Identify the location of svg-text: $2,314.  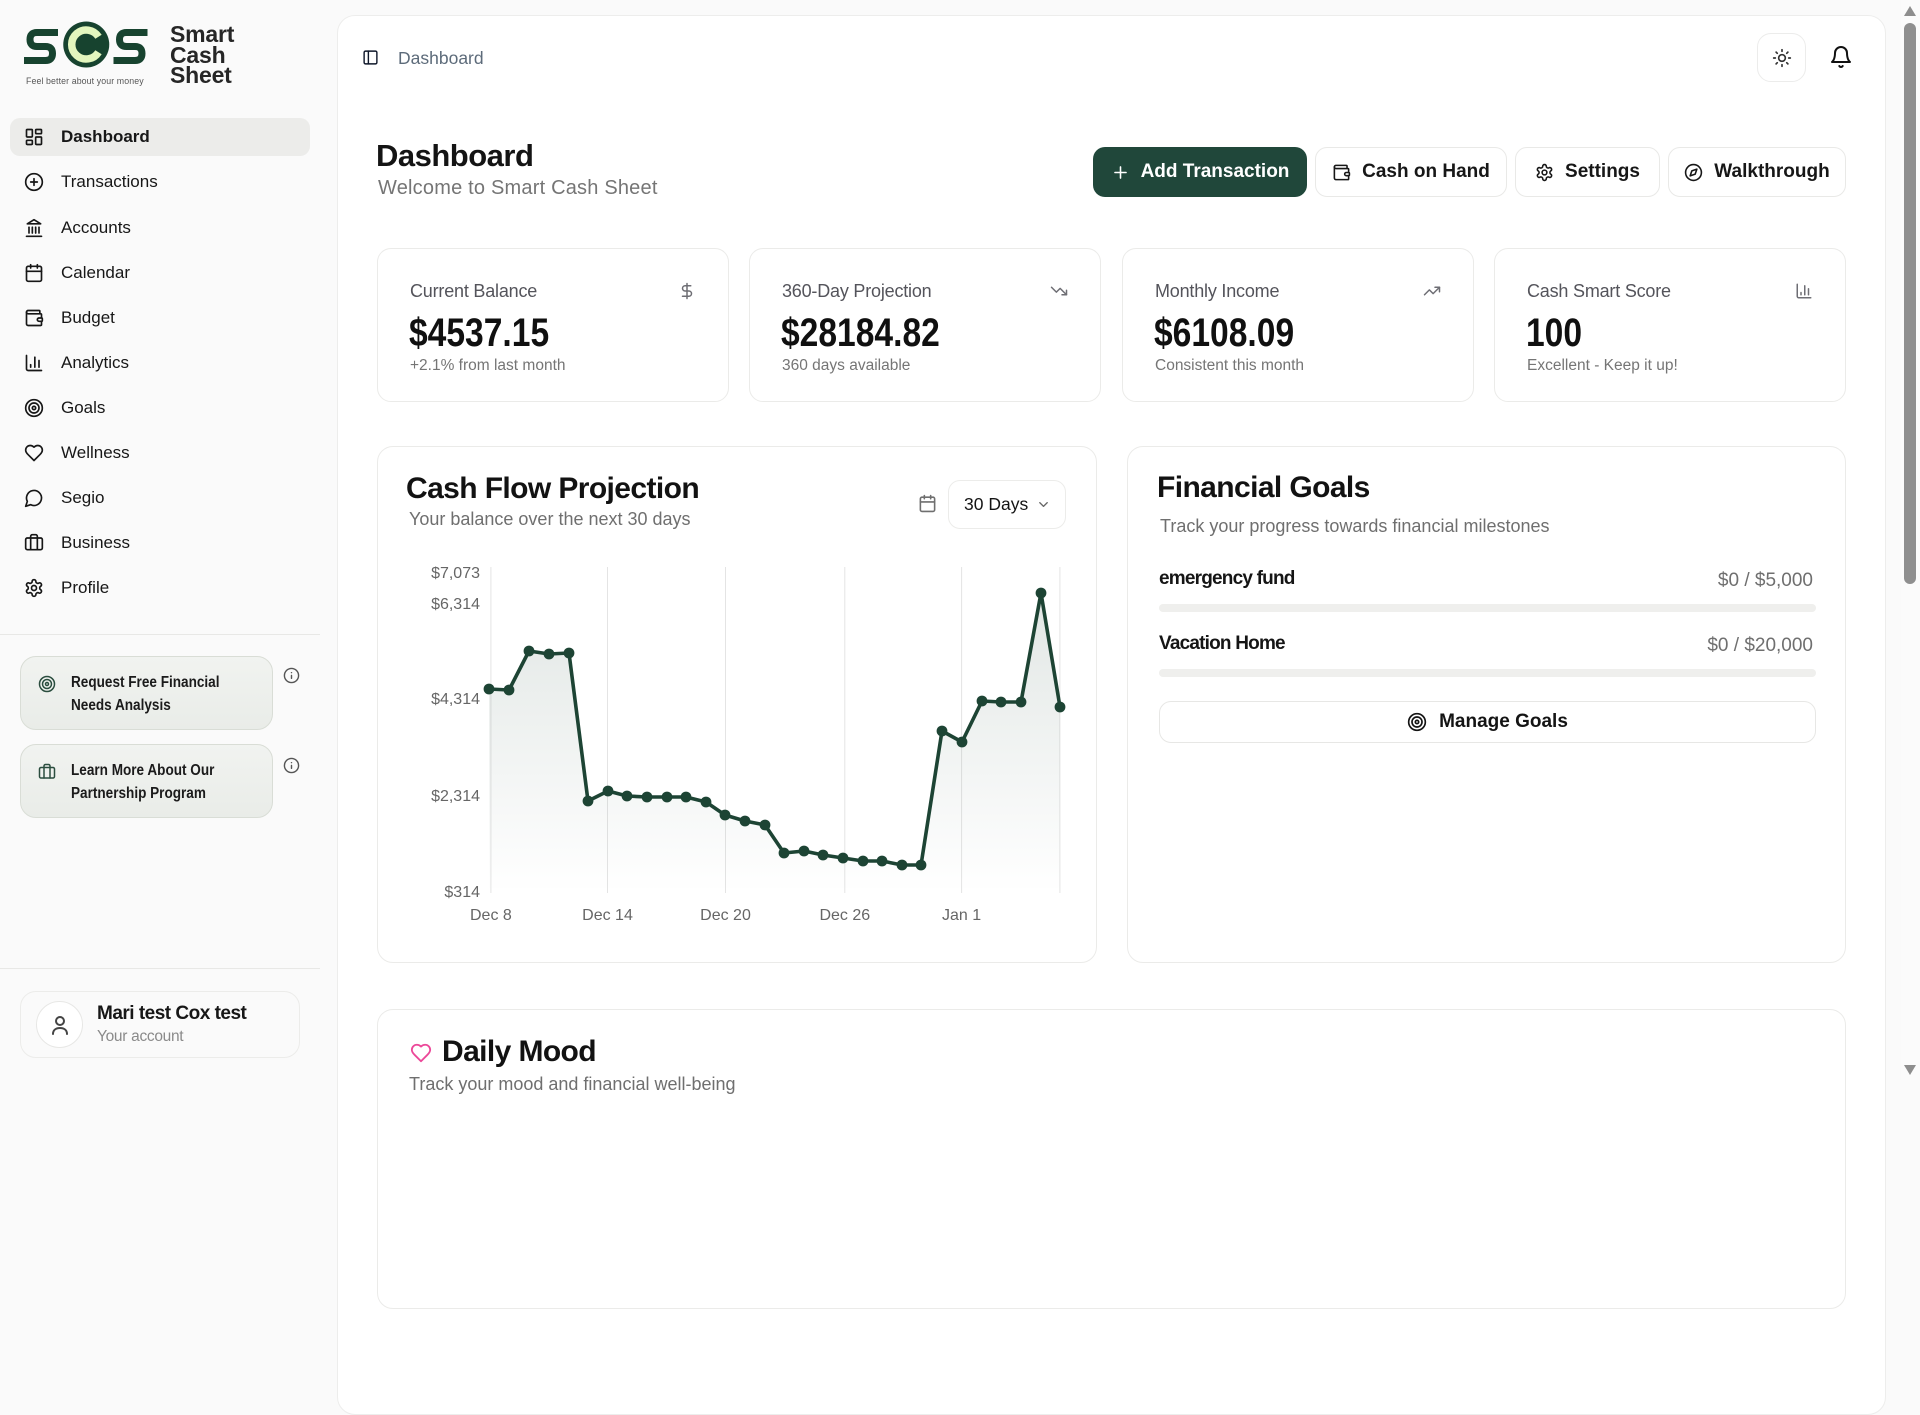
(455, 796).